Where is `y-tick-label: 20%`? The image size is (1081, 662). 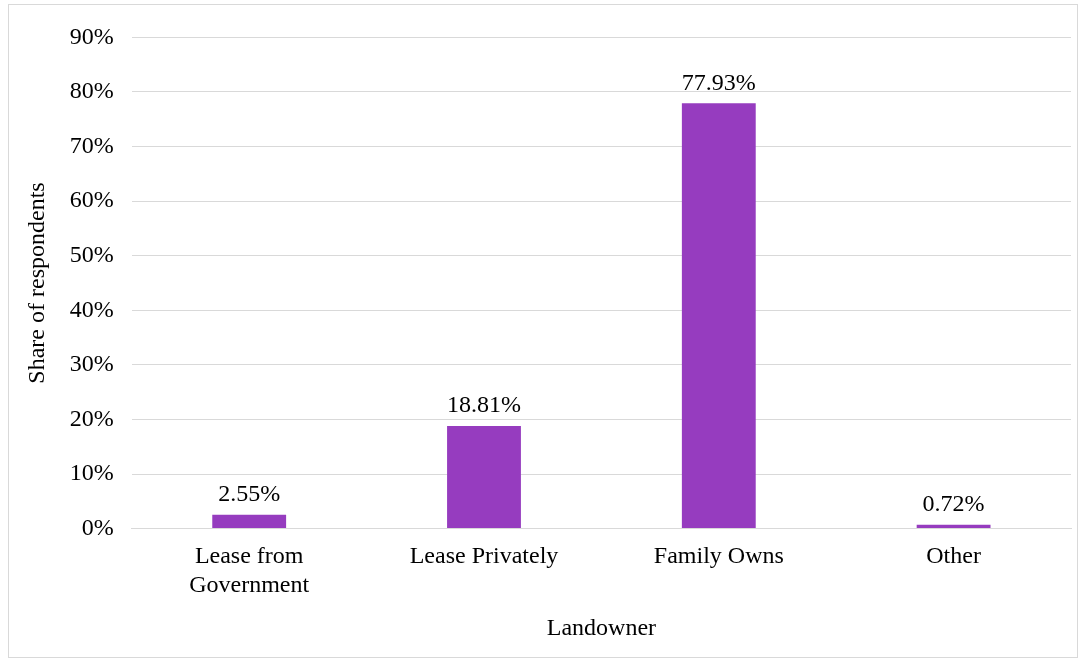 y-tick-label: 20% is located at coordinates (91, 417).